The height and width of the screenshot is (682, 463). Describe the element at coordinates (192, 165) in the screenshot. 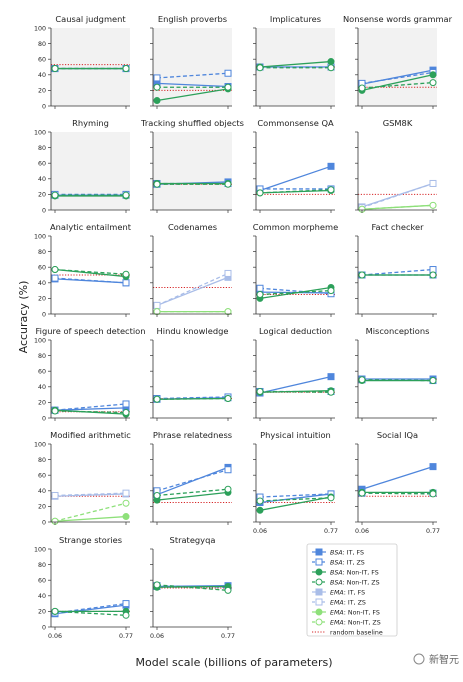

I see `subplot: Tracking shuffled objects` at that location.